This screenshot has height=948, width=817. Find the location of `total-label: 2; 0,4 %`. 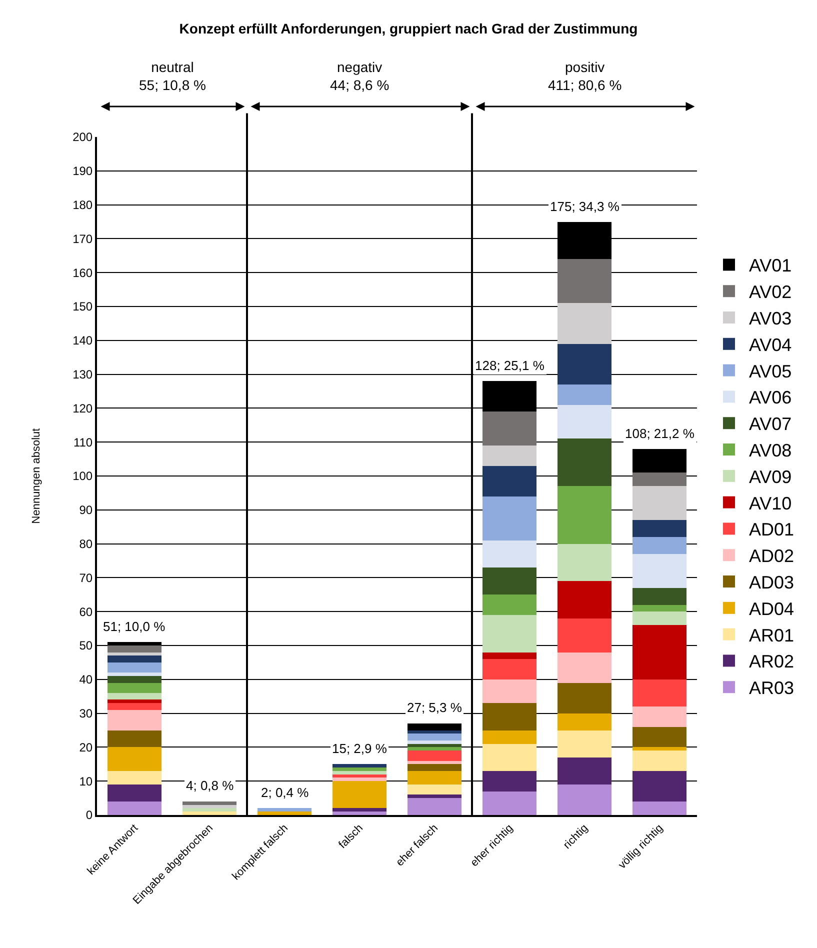

total-label: 2; 0,4 % is located at coordinates (285, 792).